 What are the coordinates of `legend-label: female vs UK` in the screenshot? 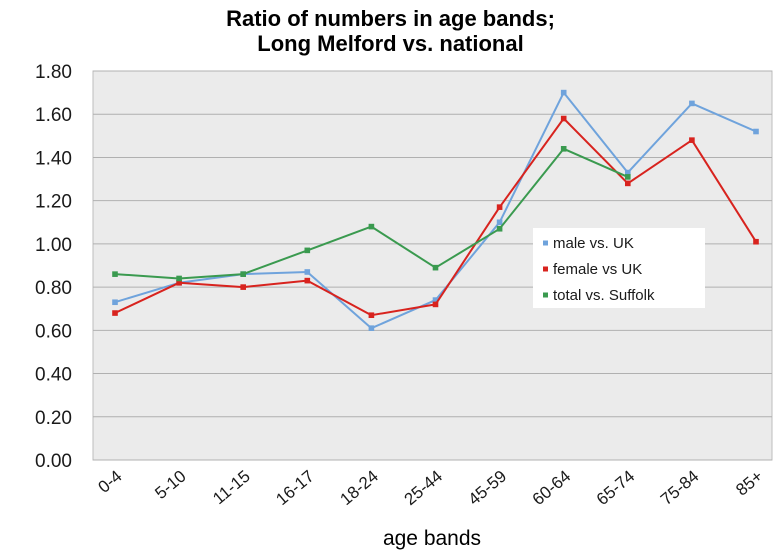 It's located at (597, 269).